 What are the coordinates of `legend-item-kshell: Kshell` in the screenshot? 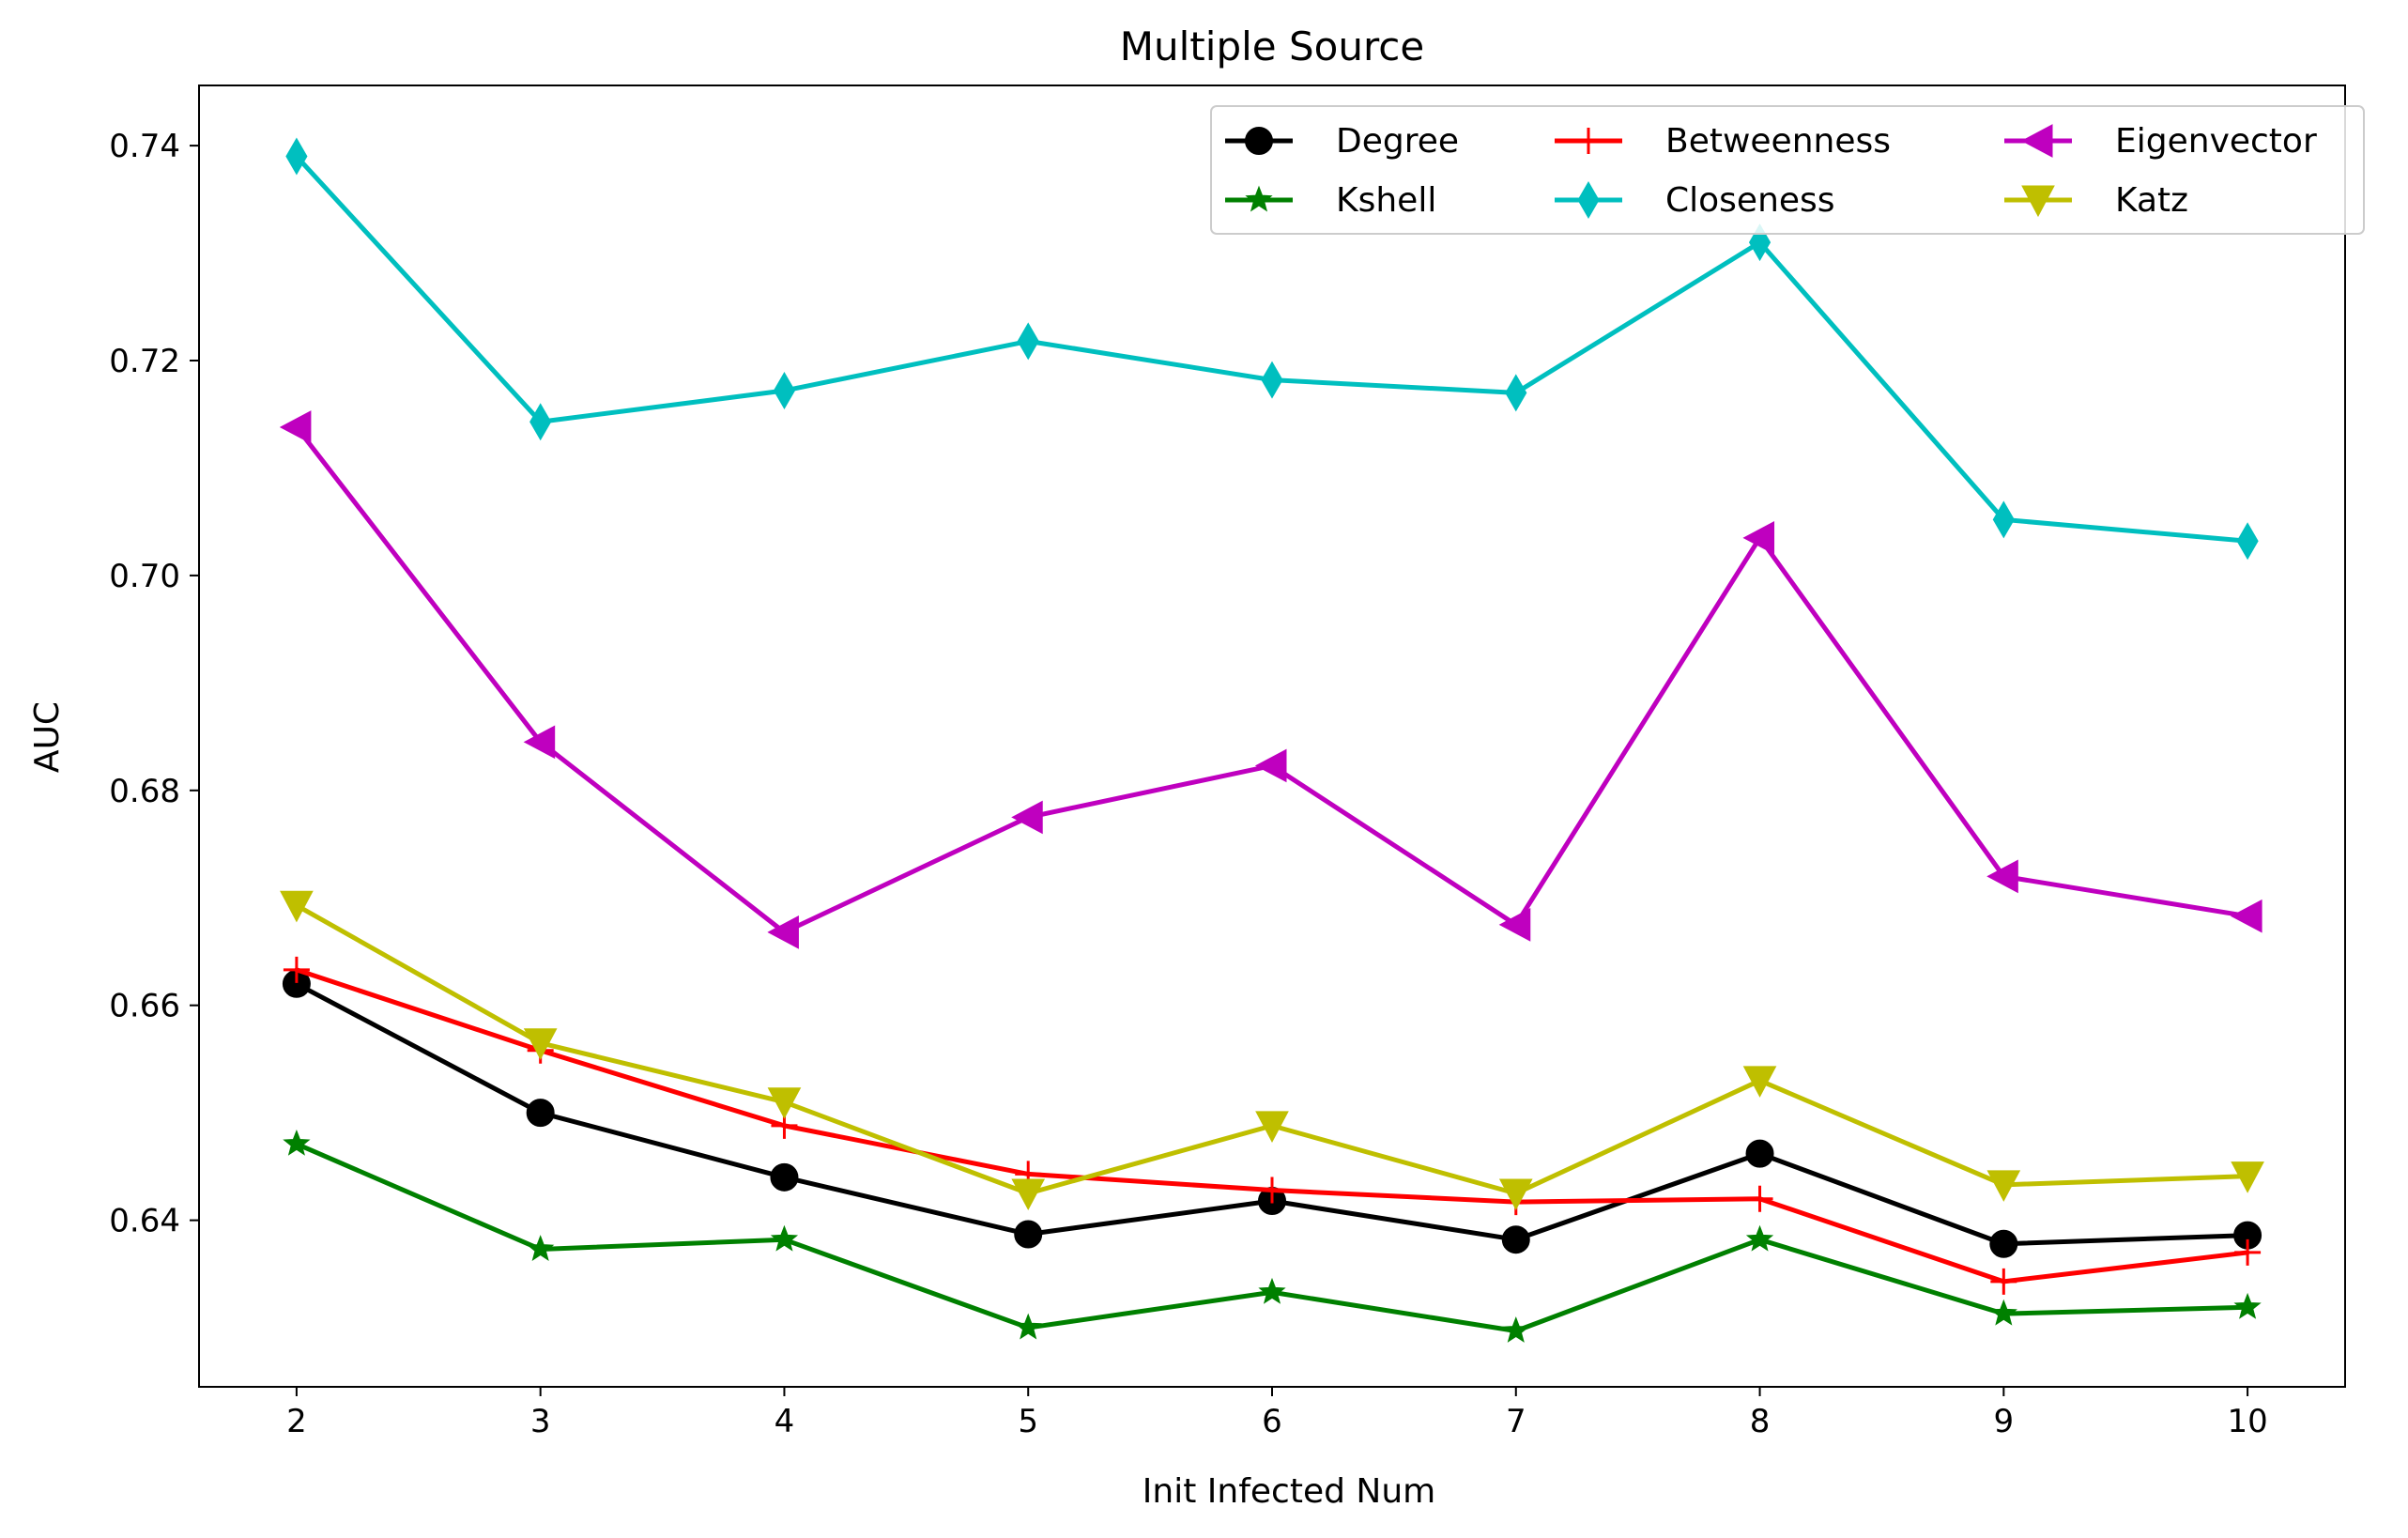 It's located at (1330, 200).